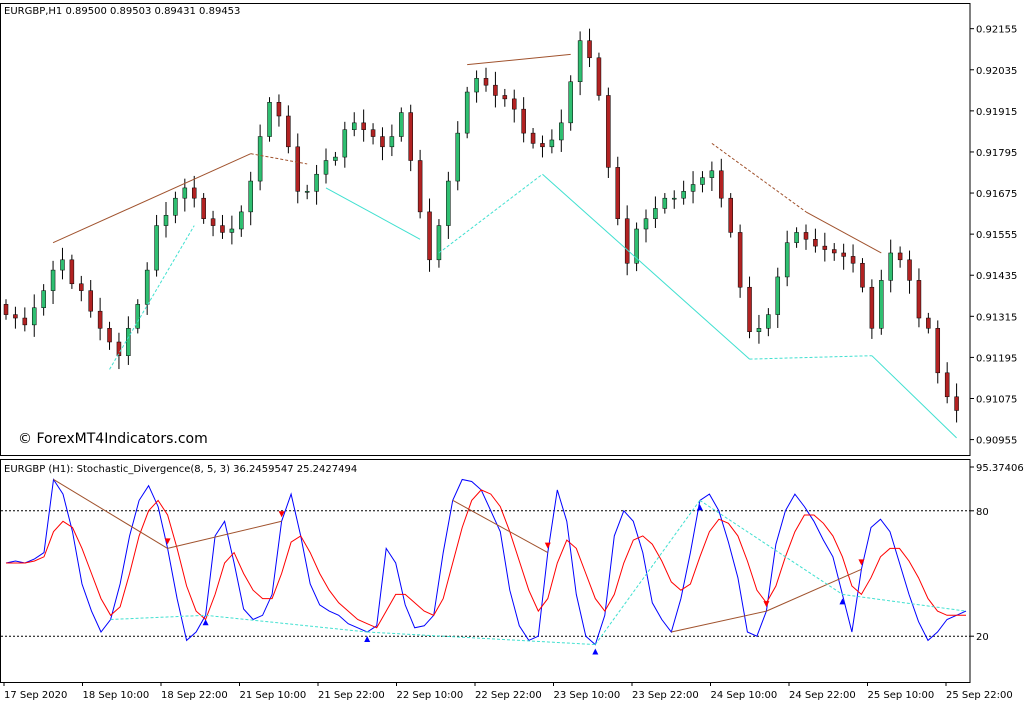 Image resolution: width=1024 pixels, height=705 pixels. Describe the element at coordinates (996, 153) in the screenshot. I see `price-tick-label: 0.91795` at that location.